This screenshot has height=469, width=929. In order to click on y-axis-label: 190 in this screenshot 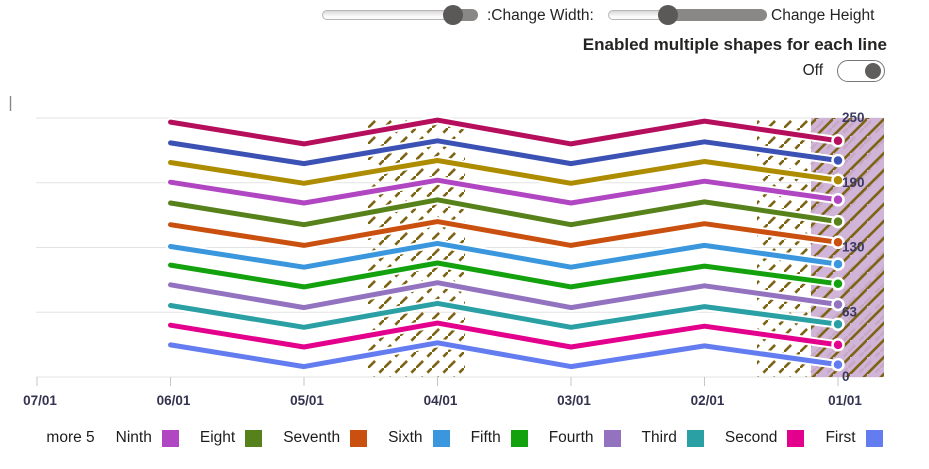, I will do `click(853, 182)`.